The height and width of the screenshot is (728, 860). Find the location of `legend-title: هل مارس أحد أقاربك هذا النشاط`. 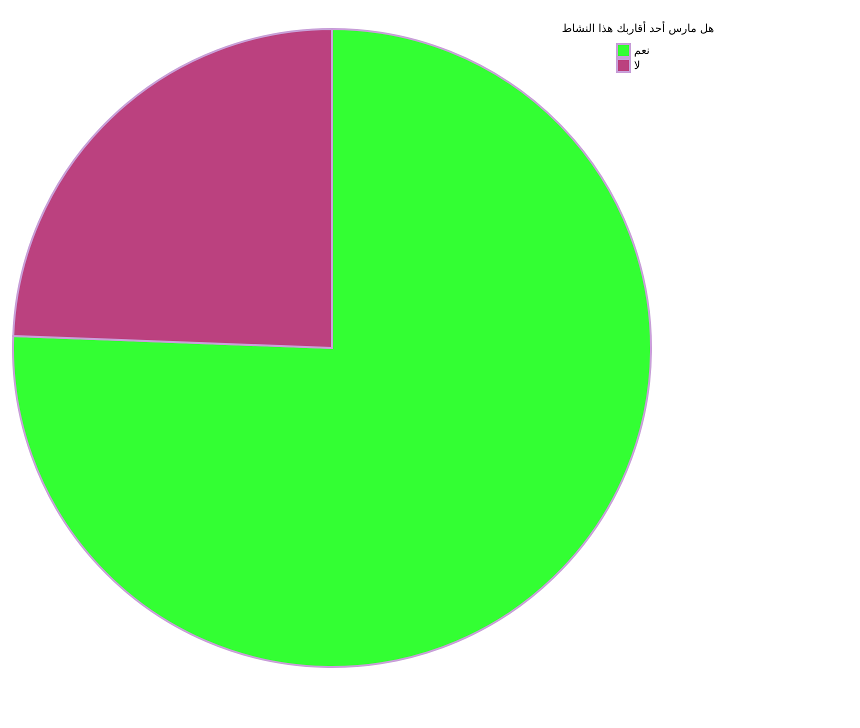

legend-title: هل مارس أحد أقاربك هذا النشاط is located at coordinates (638, 28).